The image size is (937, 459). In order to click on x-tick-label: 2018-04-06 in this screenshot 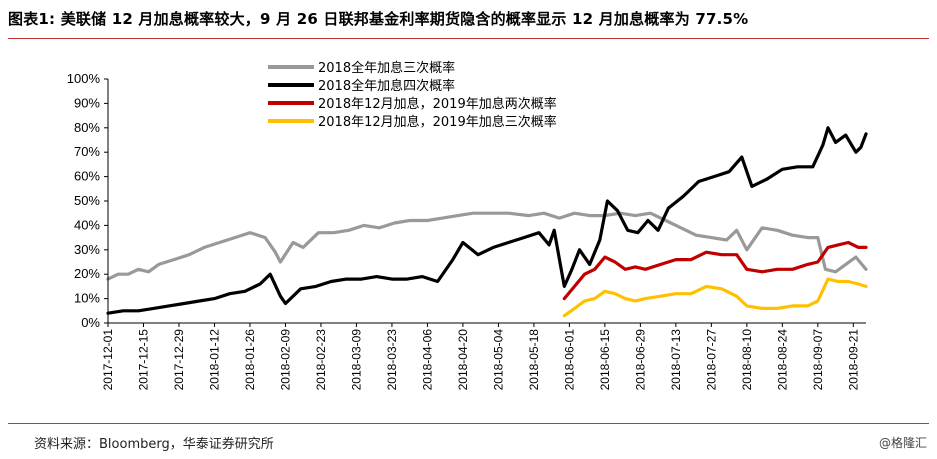, I will do `click(427, 360)`.